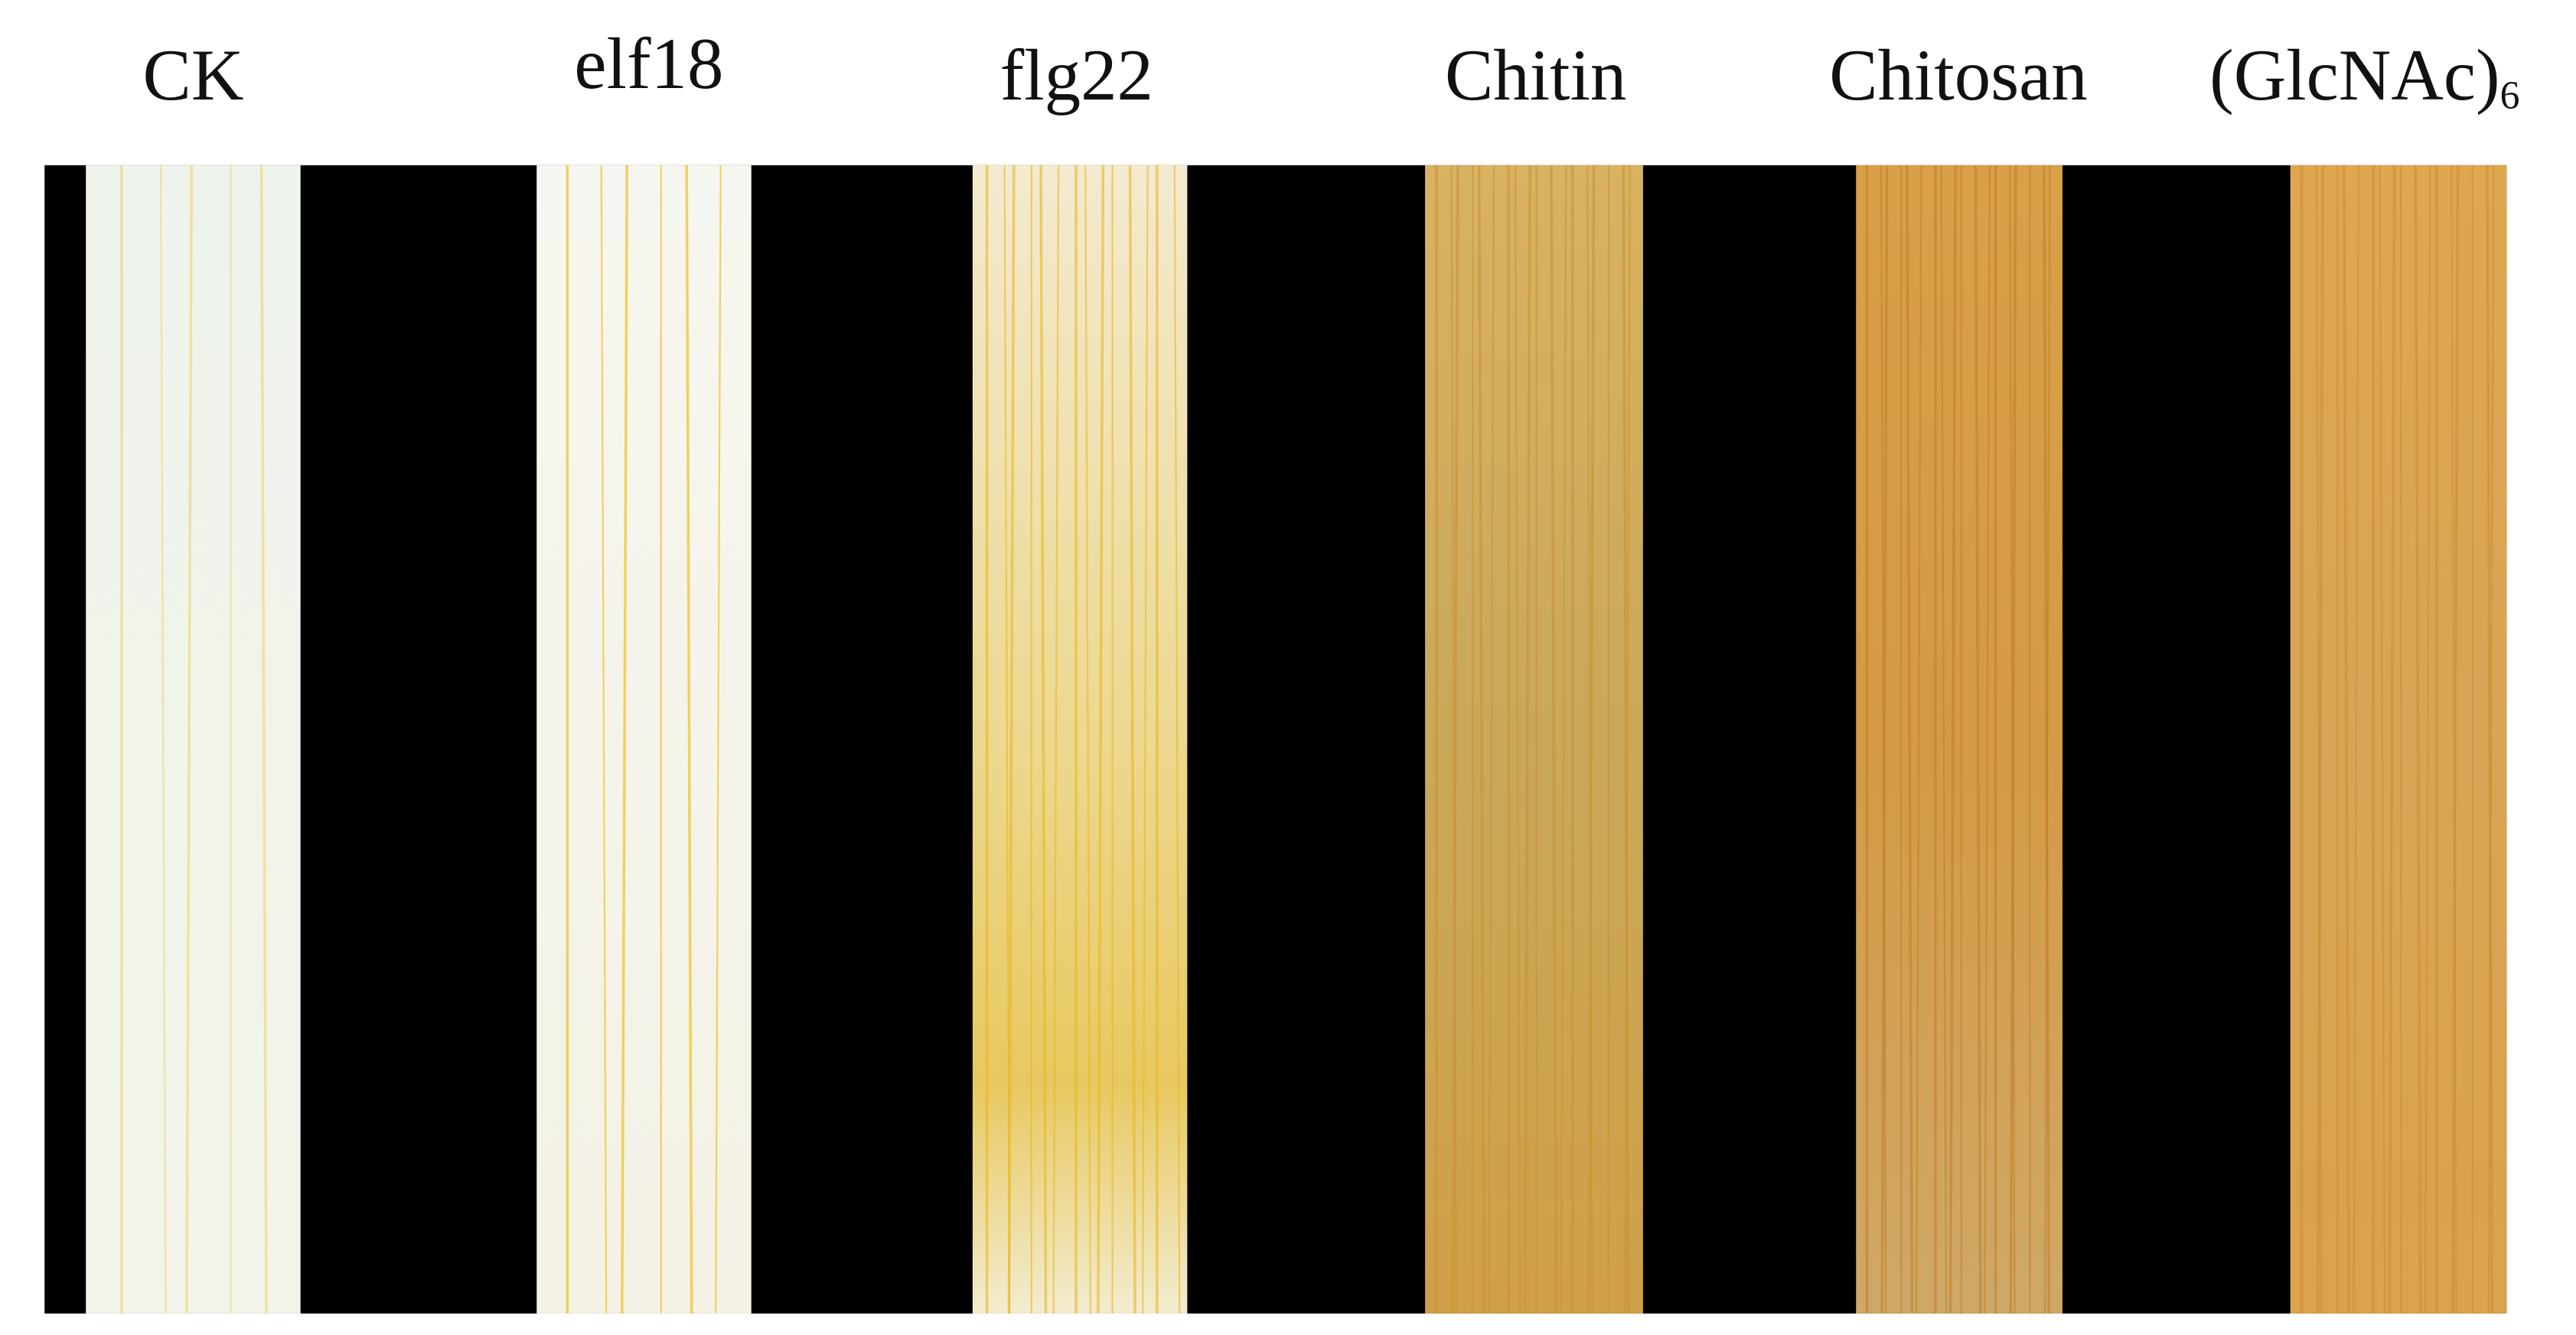 This screenshot has width=2576, height=1335. I want to click on label-subscript: 6, so click(2510, 95).